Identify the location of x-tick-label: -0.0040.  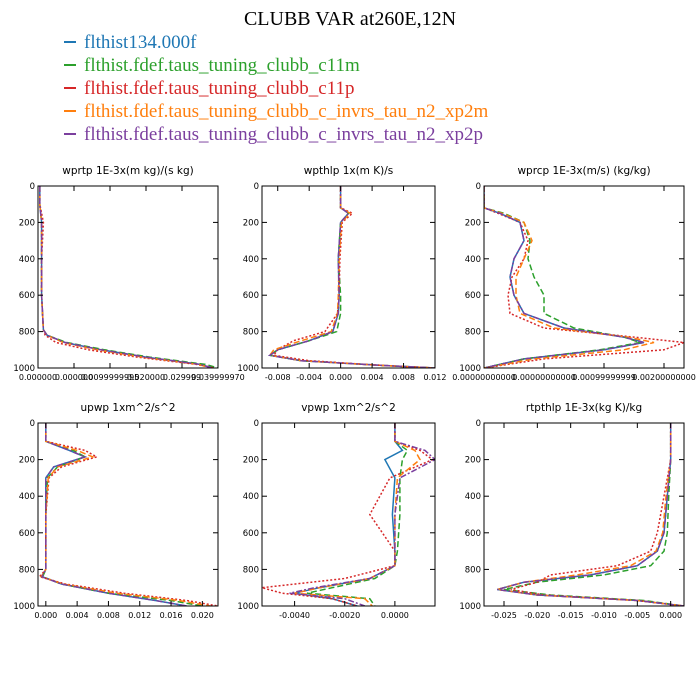
(294, 615).